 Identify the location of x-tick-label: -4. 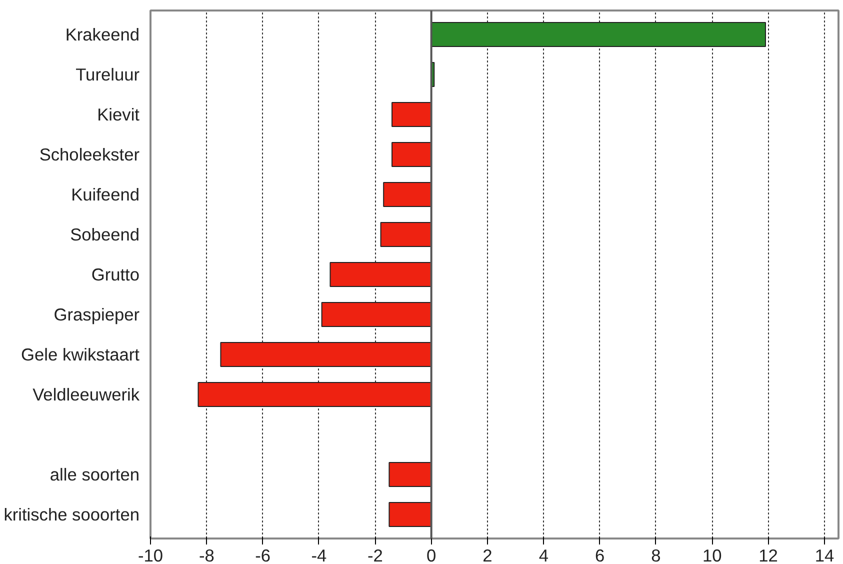
(319, 555).